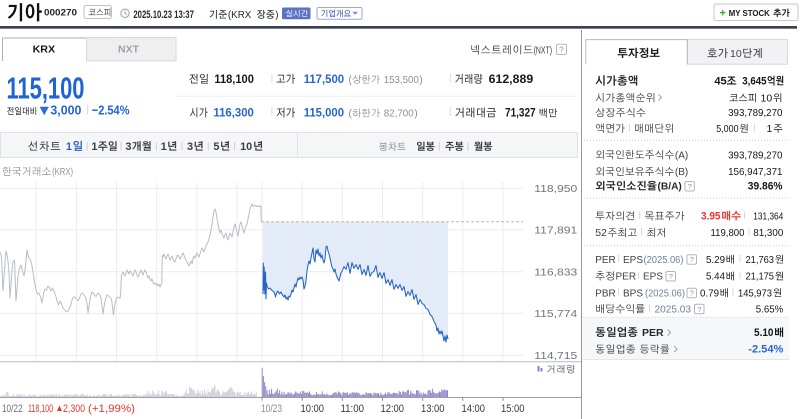 This screenshot has width=800, height=419. What do you see at coordinates (543, 50) in the screenshot?
I see `svg-text: (NXT)` at bounding box center [543, 50].